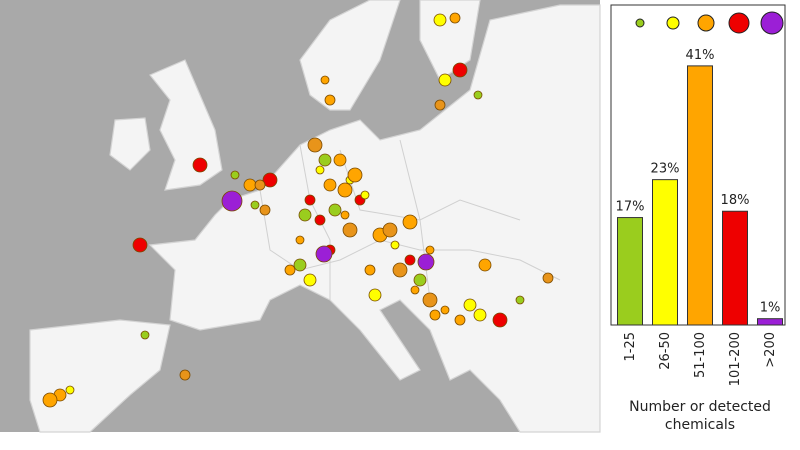 The image size is (800, 450). I want to click on x-tick-label: 101-200, so click(735, 359).